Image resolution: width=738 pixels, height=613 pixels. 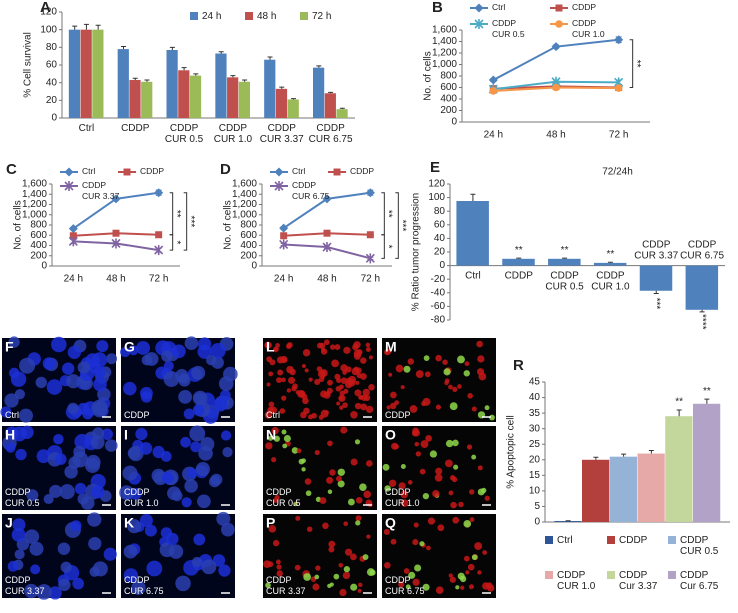 I want to click on legend-label: CDDP, so click(x=584, y=7).